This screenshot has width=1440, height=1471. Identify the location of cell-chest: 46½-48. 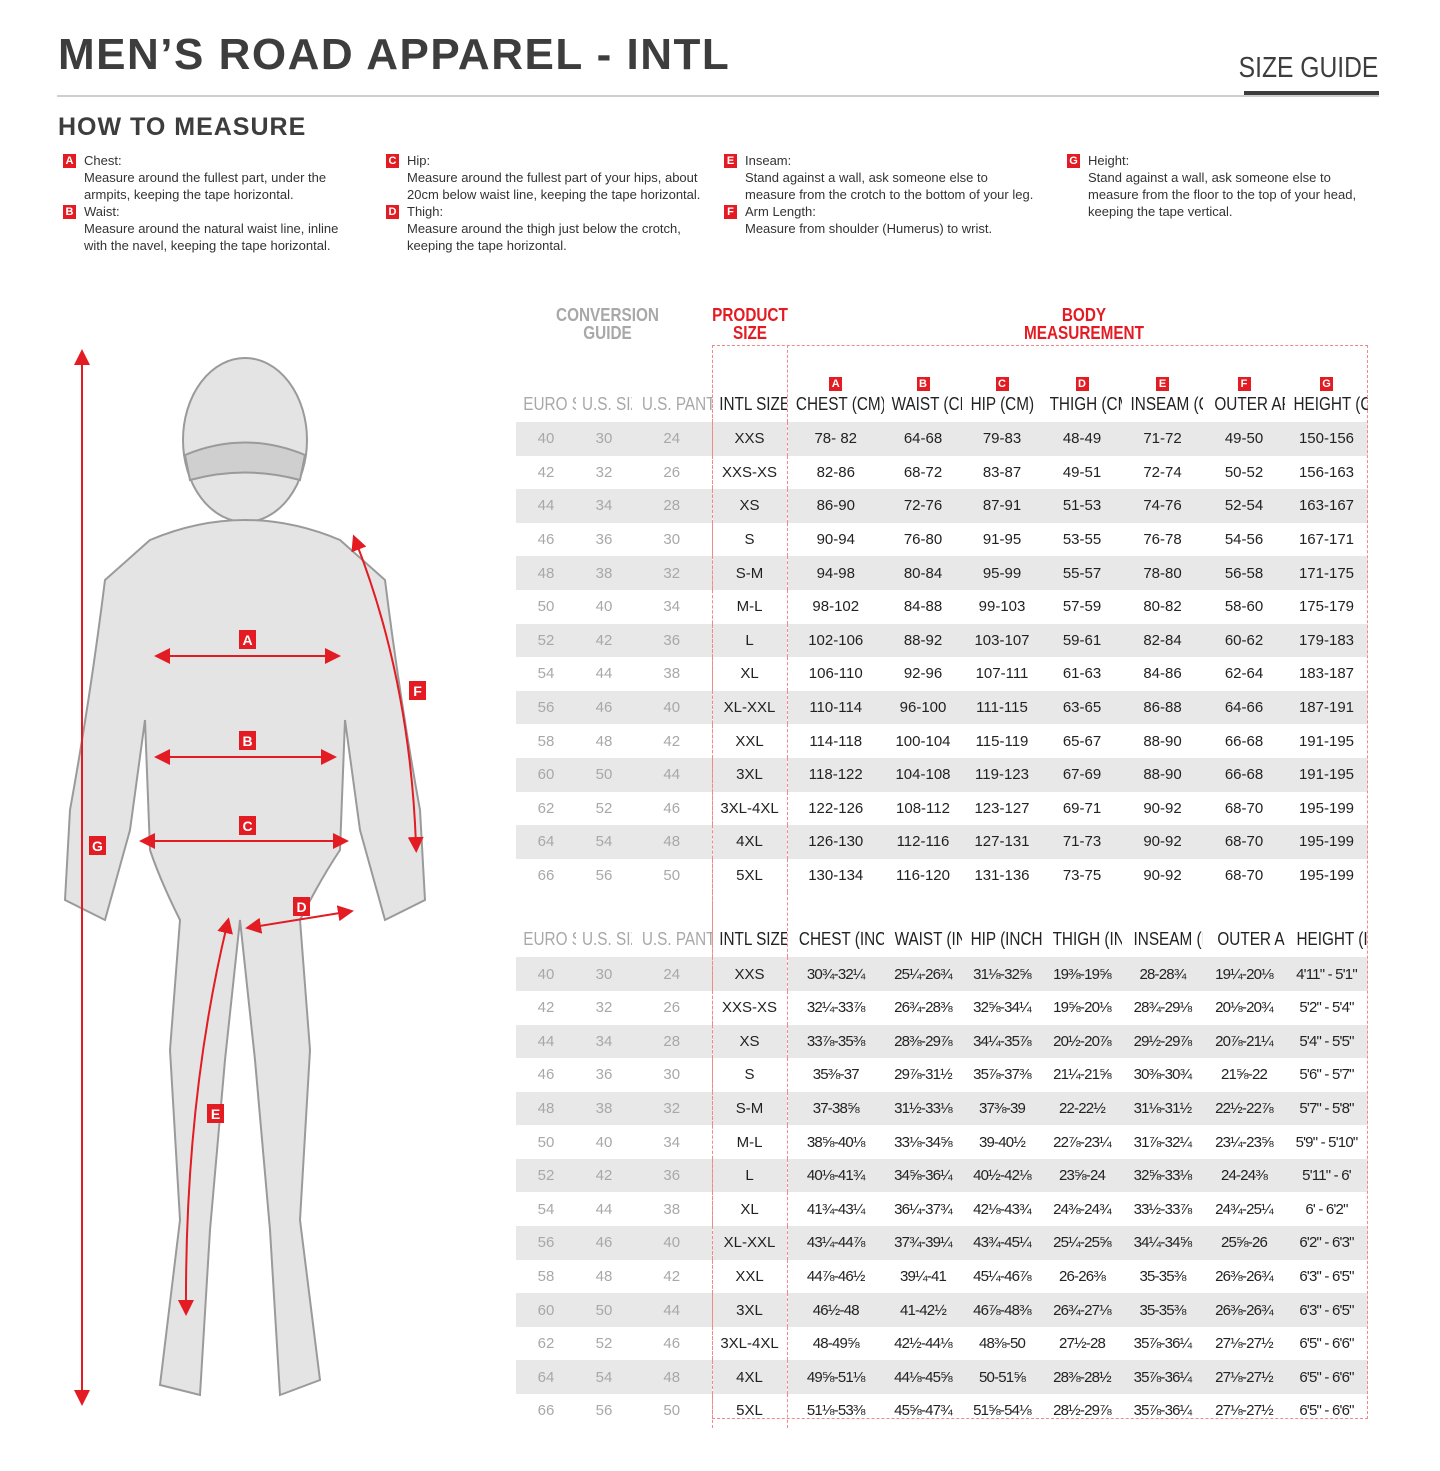
(835, 1310).